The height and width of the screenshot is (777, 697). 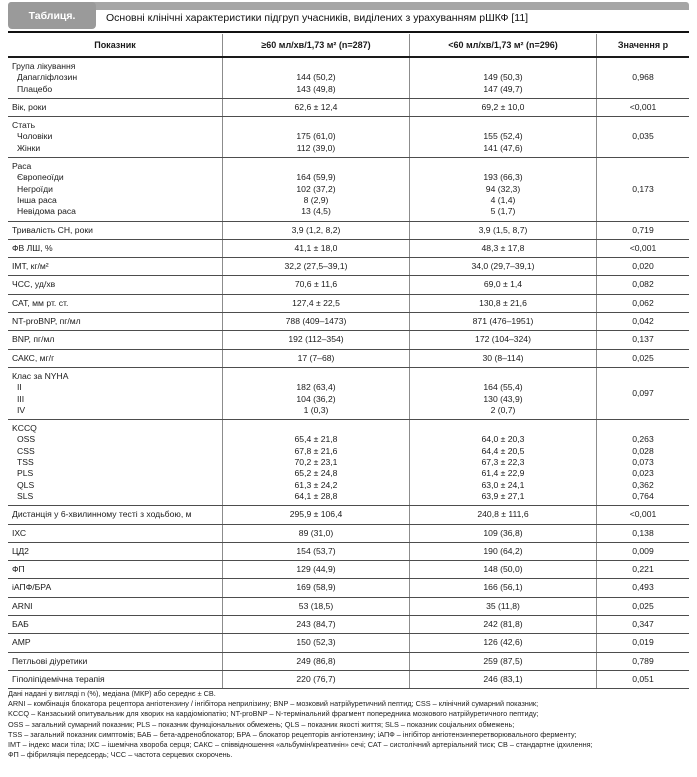 What do you see at coordinates (643, 462) in the screenshot?
I see `cell-line: 0,073` at bounding box center [643, 462].